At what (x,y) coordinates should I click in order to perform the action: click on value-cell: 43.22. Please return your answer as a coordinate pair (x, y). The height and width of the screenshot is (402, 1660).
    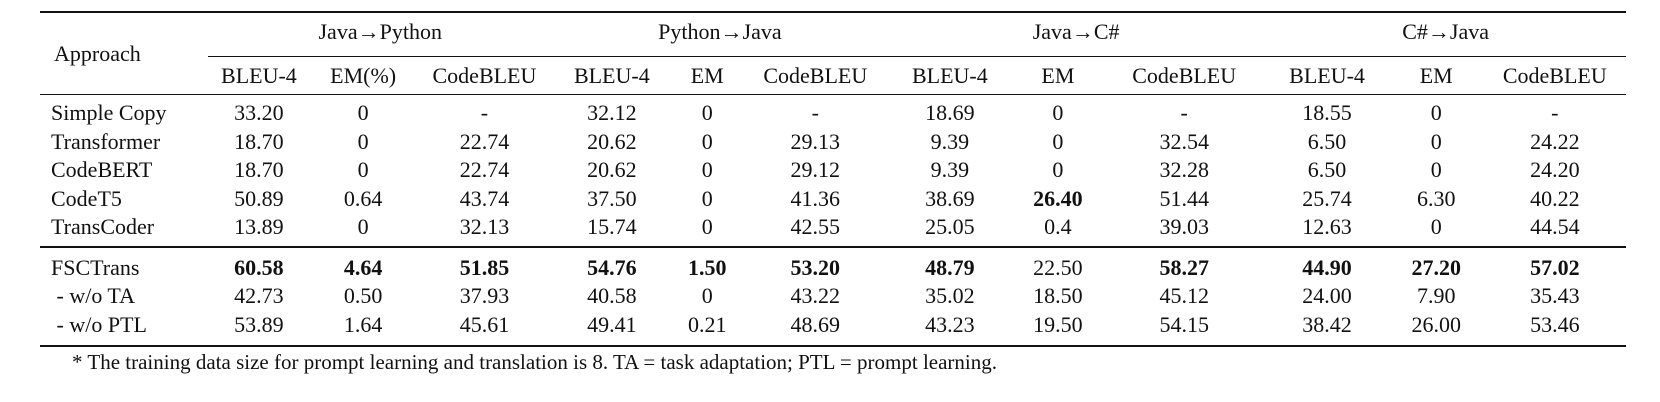
    Looking at the image, I should click on (815, 296).